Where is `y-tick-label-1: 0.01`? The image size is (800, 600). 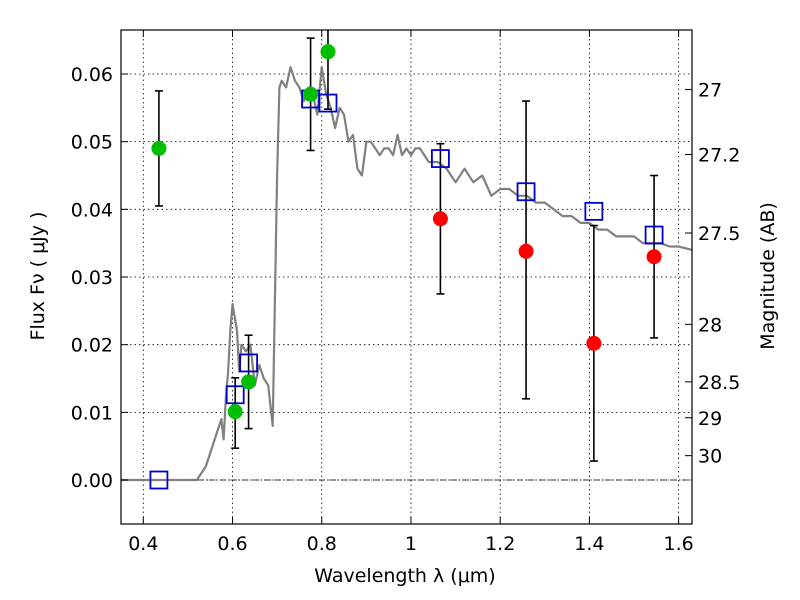
y-tick-label-1: 0.01 is located at coordinates (92, 413).